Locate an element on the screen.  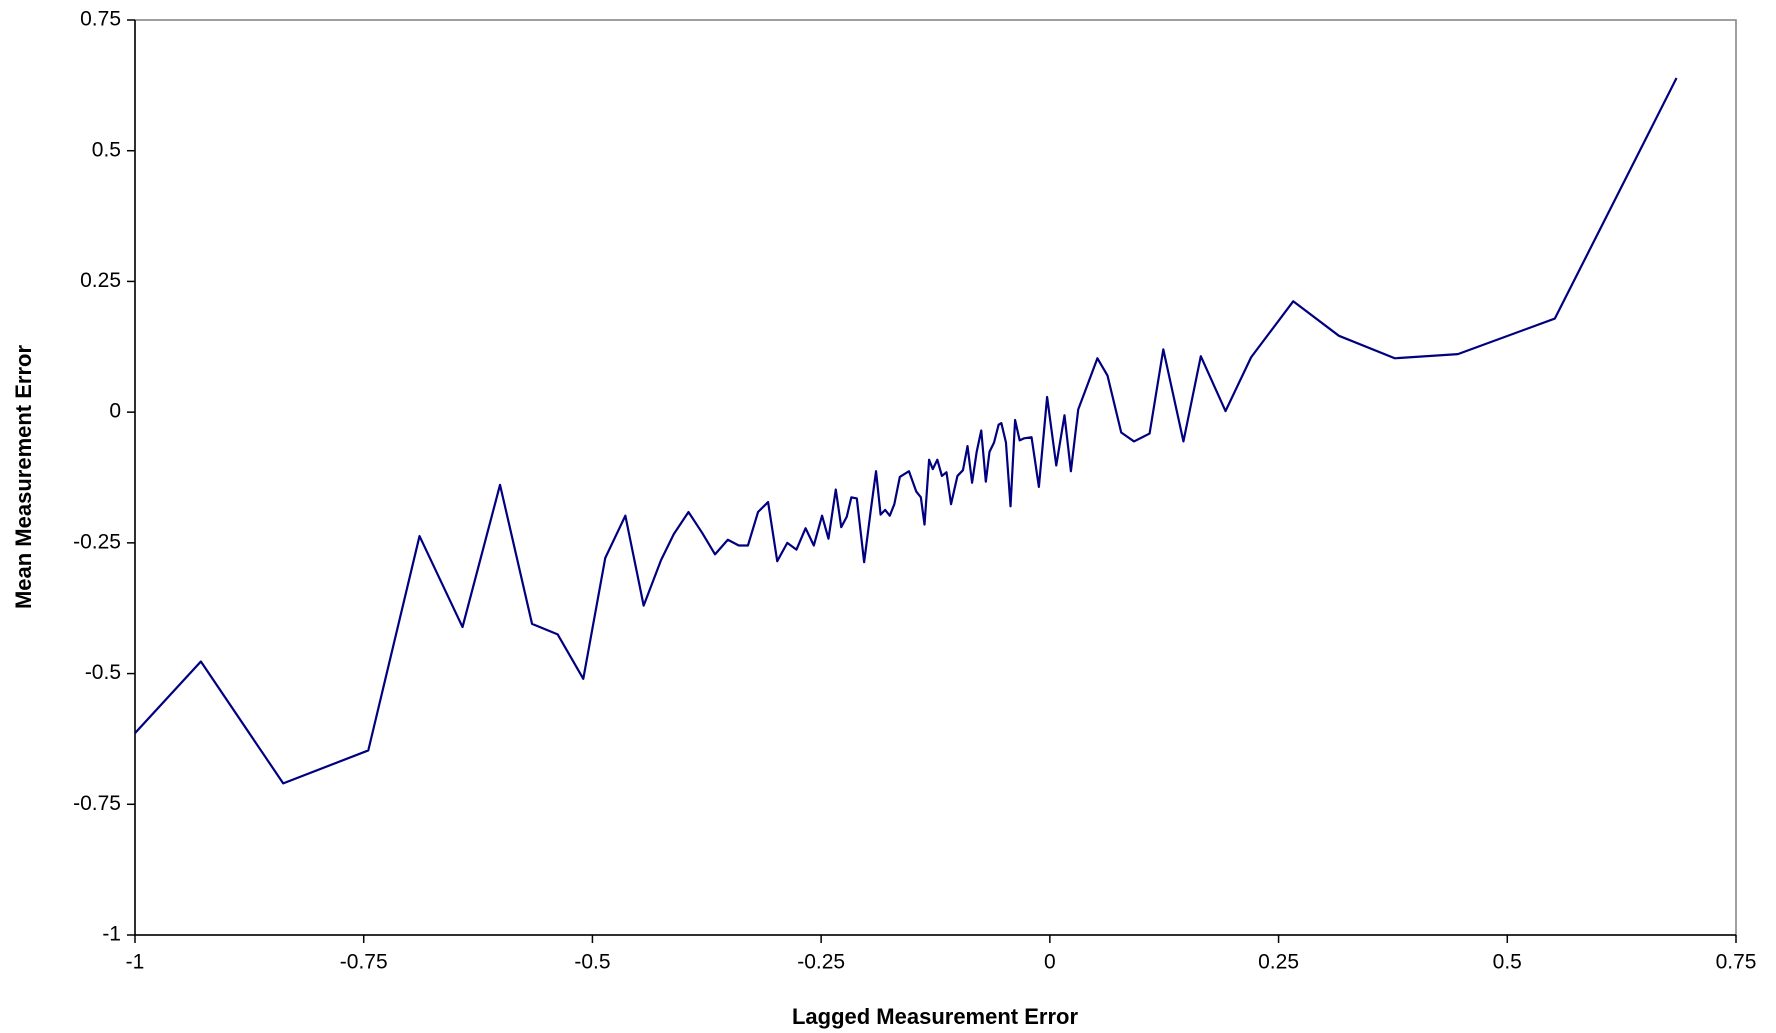
x-tick-label: -0.25 is located at coordinates (821, 962).